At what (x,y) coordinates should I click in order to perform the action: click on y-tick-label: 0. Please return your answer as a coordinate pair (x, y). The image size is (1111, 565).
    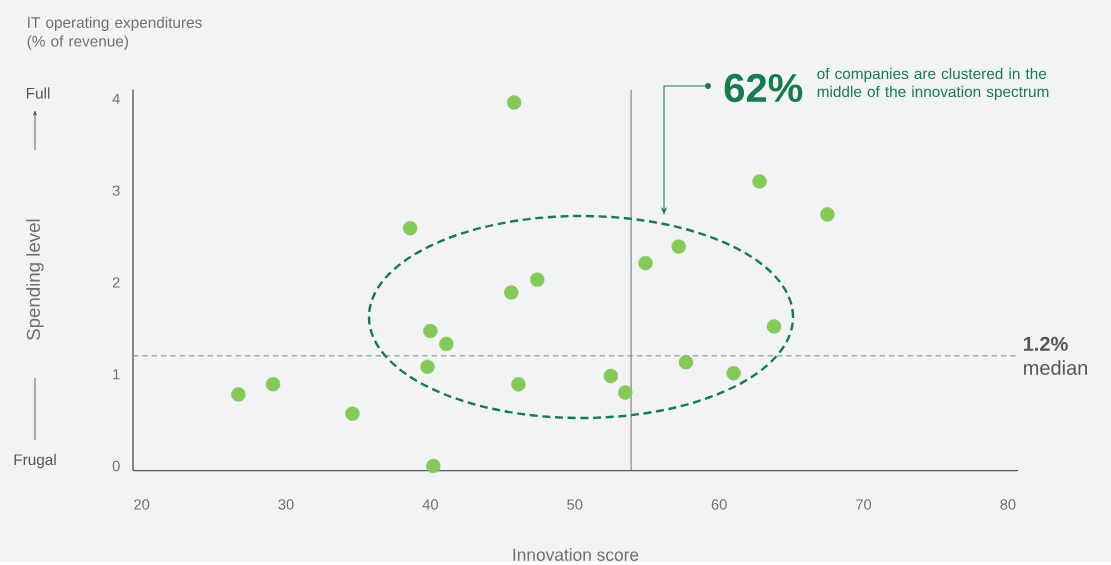
    Looking at the image, I should click on (116, 466).